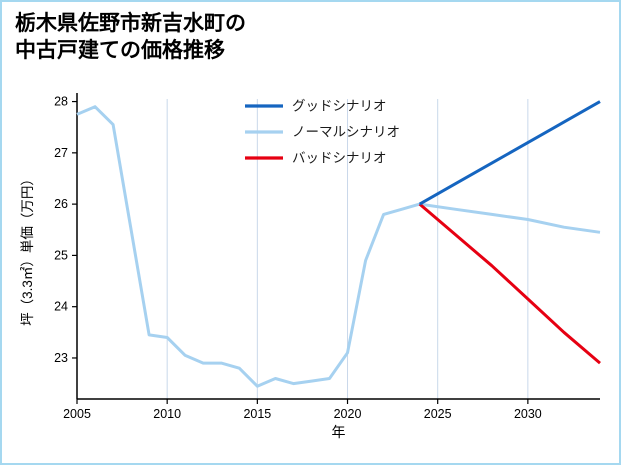 The height and width of the screenshot is (465, 621). I want to click on y-tick-label-26: 26, so click(61, 204).